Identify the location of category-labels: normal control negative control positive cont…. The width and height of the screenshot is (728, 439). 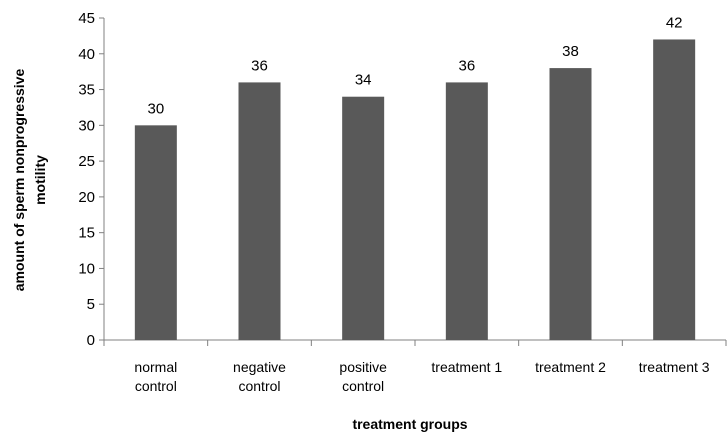
(421, 376).